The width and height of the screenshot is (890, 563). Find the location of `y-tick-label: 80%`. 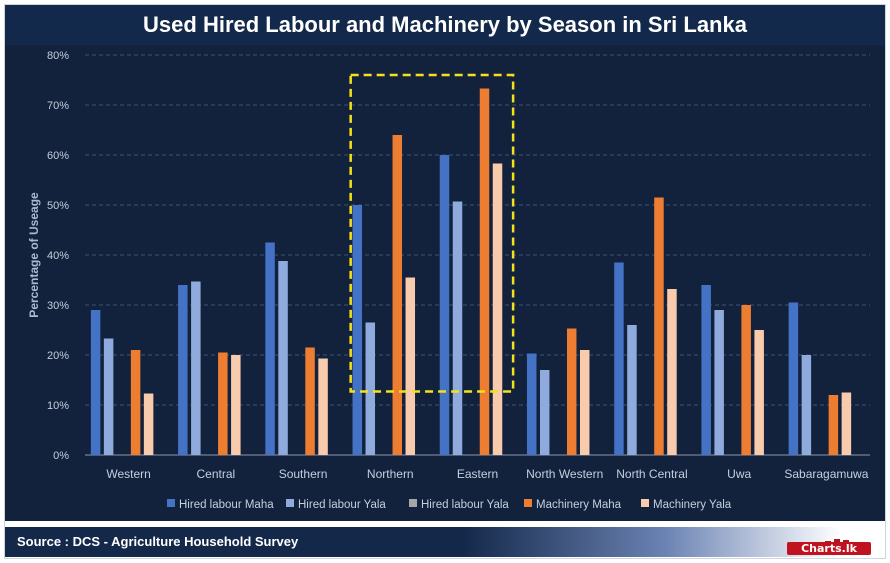

y-tick-label: 80% is located at coordinates (58, 56).